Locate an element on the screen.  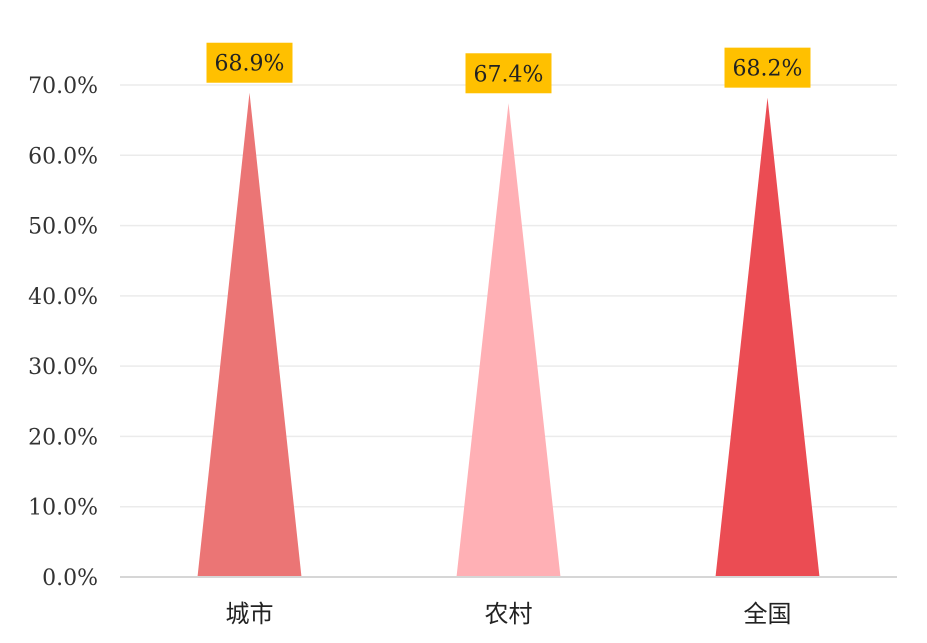
data-labels: 68.9% 67.4% 68.2% is located at coordinates (508, 68).